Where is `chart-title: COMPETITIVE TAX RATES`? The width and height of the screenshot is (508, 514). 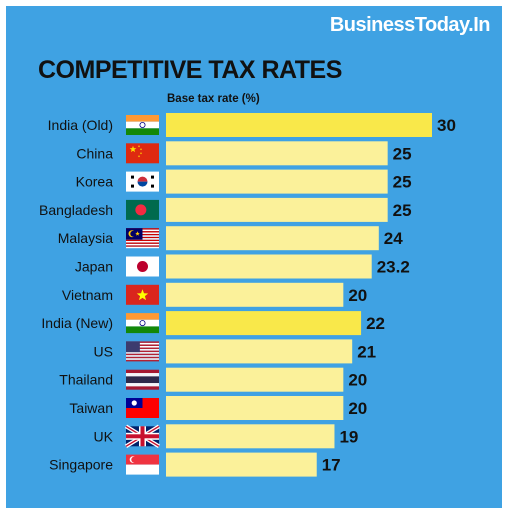 chart-title: COMPETITIVE TAX RATES is located at coordinates (190, 70).